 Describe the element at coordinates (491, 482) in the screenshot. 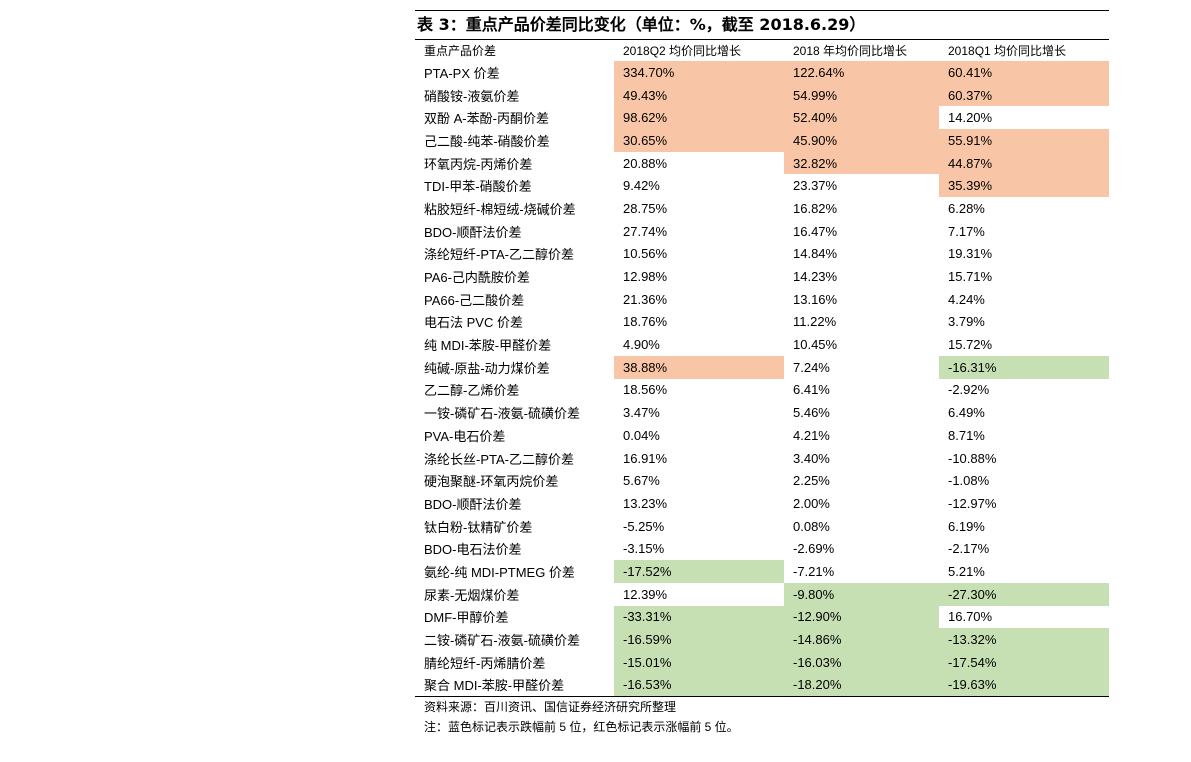

I see `product-name-cell: 硬泡聚醚-环氧丙烷价差` at that location.